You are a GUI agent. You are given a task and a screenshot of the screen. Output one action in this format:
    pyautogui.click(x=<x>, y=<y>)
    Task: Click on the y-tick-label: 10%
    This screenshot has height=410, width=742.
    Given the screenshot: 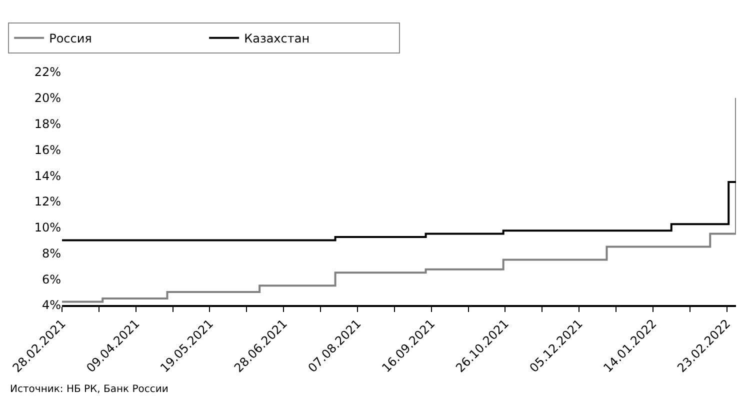 What is the action you would take?
    pyautogui.click(x=47, y=227)
    